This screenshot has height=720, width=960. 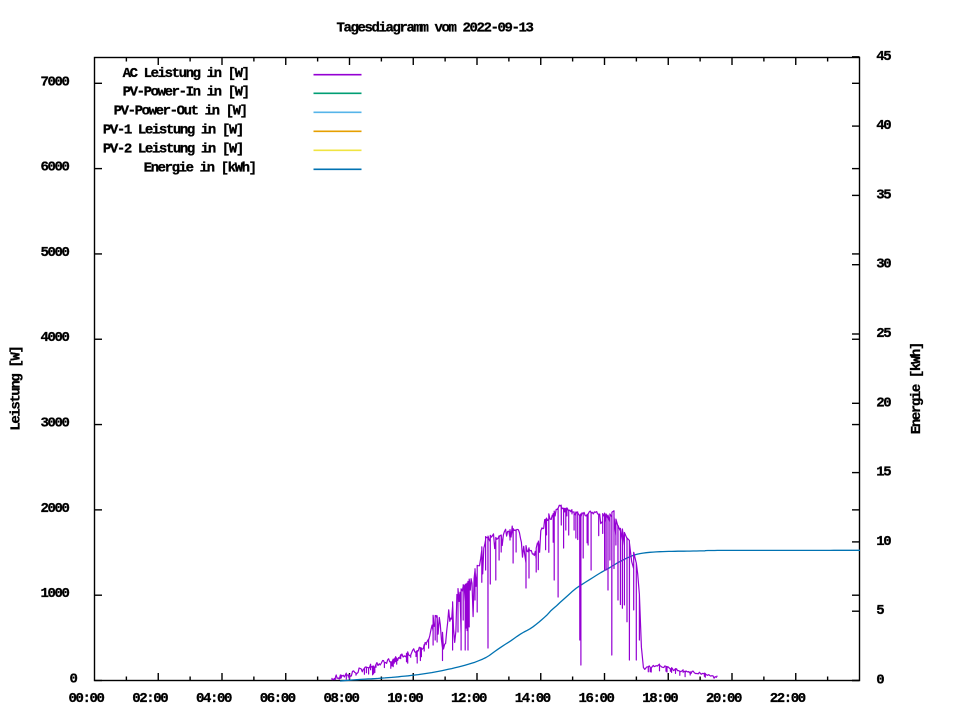 I want to click on svg-text: 35, so click(x=883, y=195).